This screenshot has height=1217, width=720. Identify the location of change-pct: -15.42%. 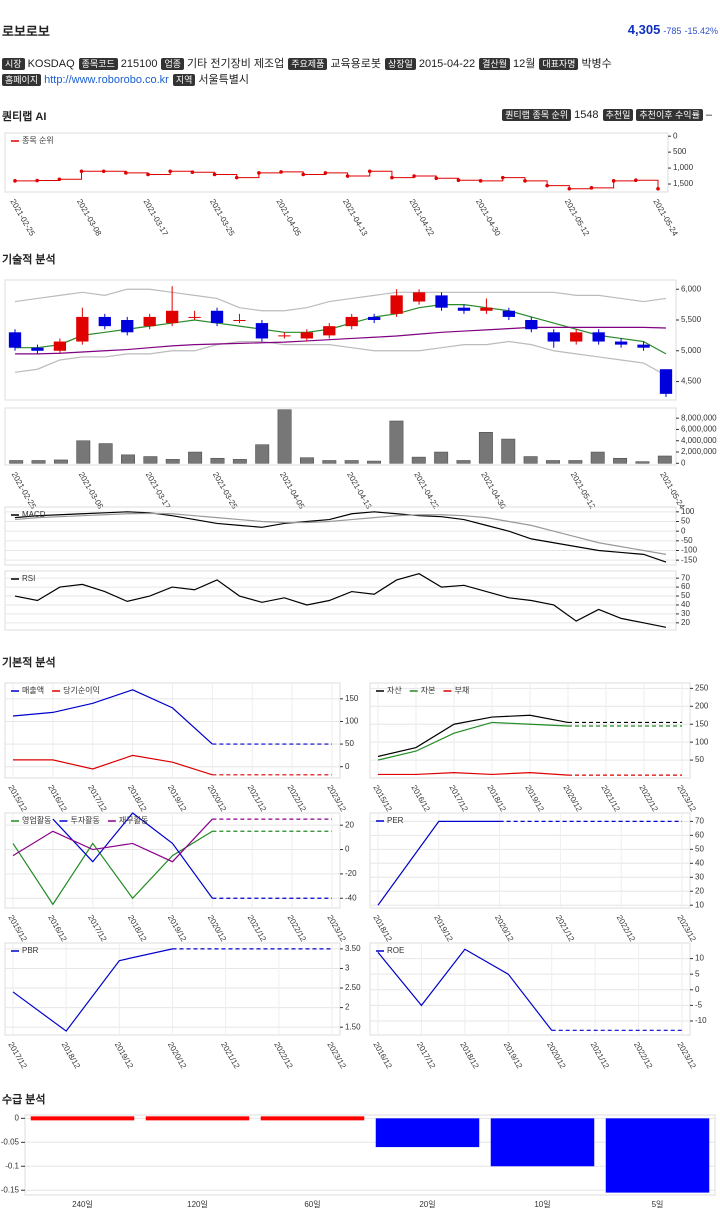
(701, 31).